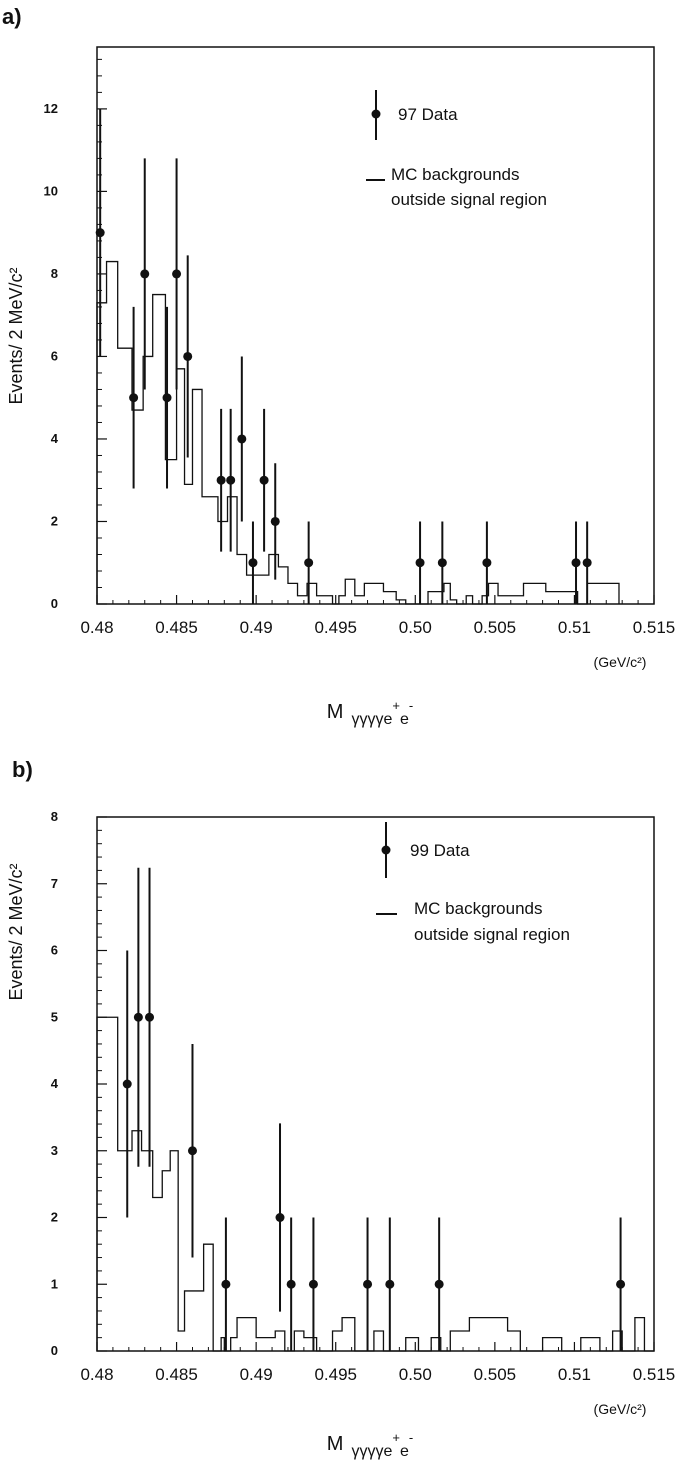 The image size is (683, 1462). I want to click on x-axis-a: 0.48 0.485 0.49 0.495 0.50 0.505 0.51 0.515, so click(377, 616).